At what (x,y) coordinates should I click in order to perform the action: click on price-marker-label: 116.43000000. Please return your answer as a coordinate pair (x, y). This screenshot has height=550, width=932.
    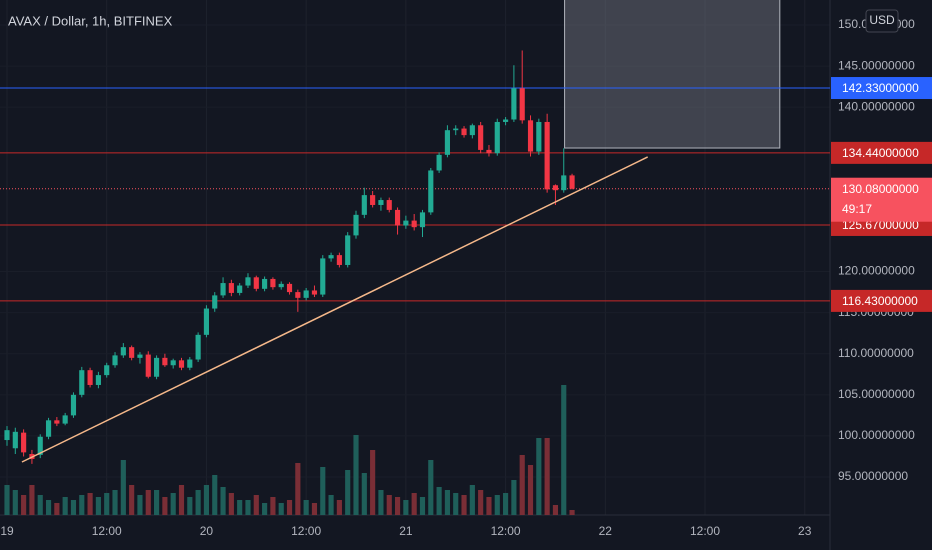
    Looking at the image, I should click on (880, 301).